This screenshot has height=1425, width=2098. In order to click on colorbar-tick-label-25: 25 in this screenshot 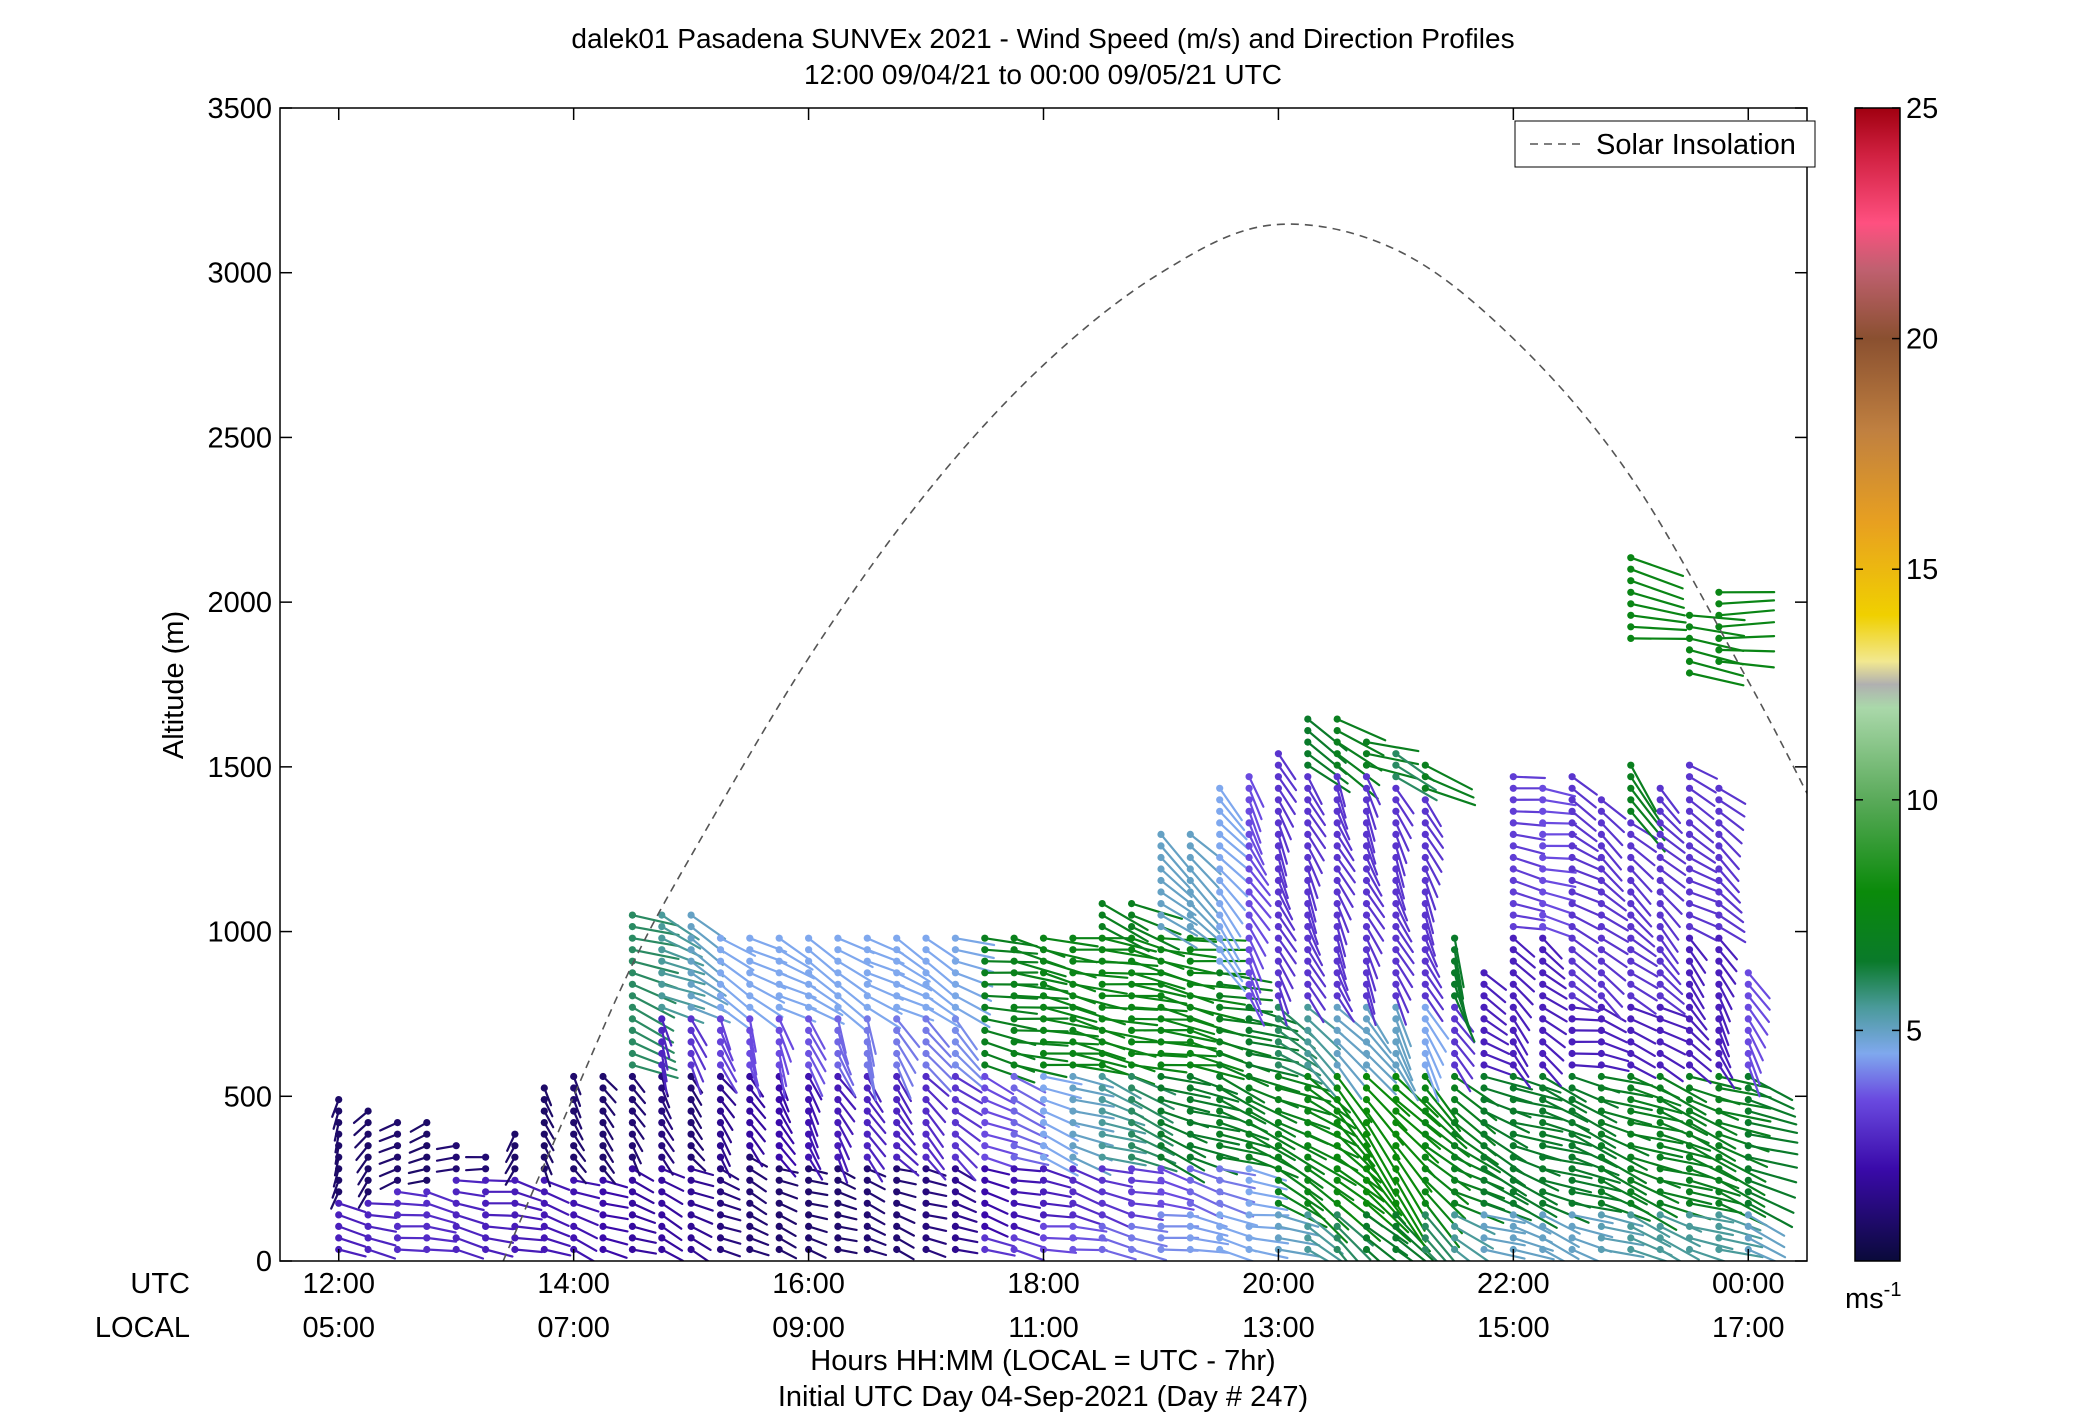, I will do `click(1922, 109)`.